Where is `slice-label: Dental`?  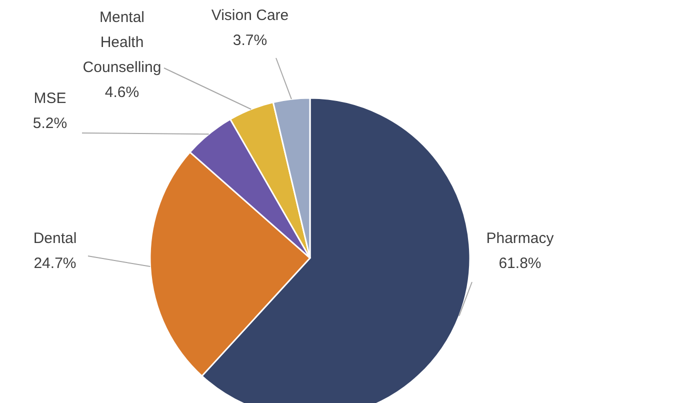
slice-label: Dental is located at coordinates (55, 238).